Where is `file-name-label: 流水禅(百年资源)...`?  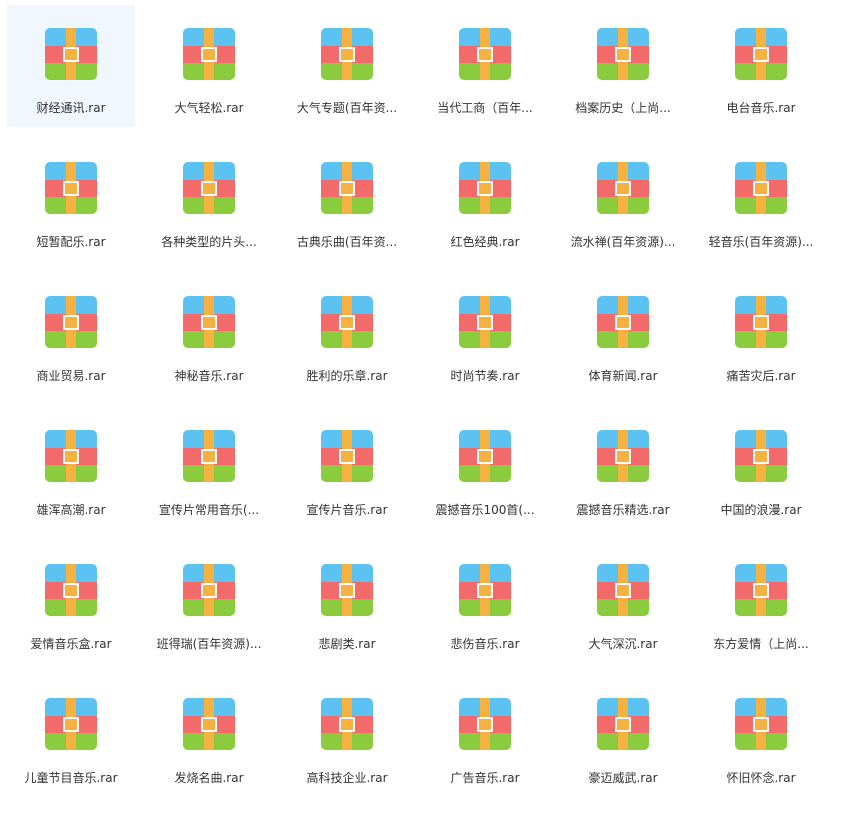 file-name-label: 流水禅(百年资源)... is located at coordinates (623, 242).